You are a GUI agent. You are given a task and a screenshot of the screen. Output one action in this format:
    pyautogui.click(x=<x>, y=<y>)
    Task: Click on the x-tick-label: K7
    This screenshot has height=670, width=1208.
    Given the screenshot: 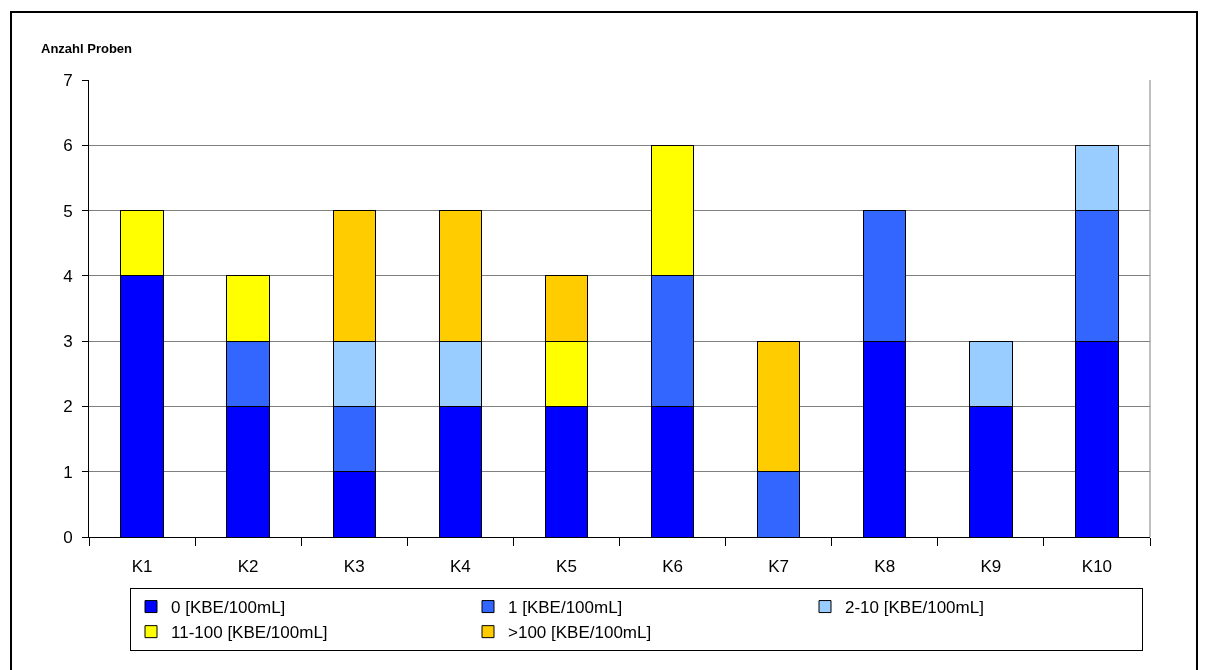 What is the action you would take?
    pyautogui.click(x=779, y=567)
    